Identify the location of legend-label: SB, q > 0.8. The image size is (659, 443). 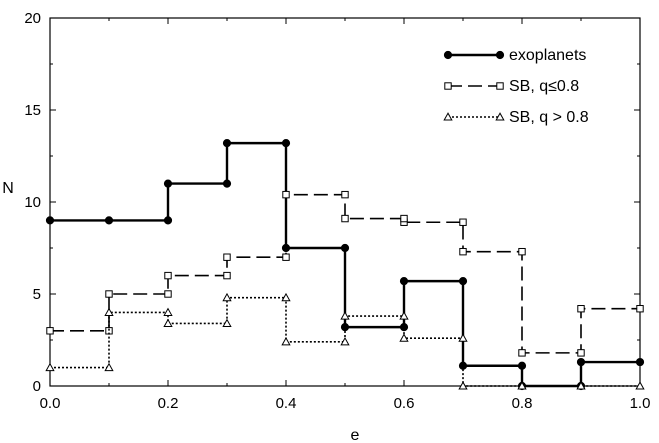
(549, 117).